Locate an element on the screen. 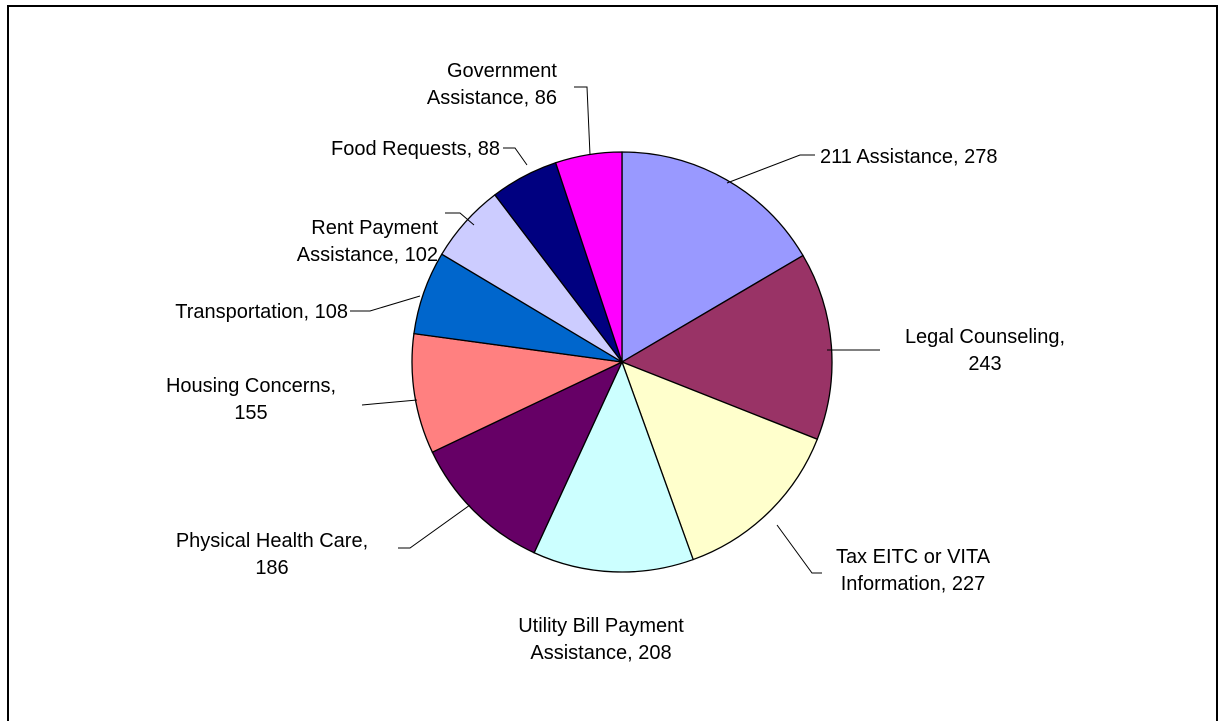 This screenshot has width=1225, height=721. data-label: Rent Payment Assistance, 102 is located at coordinates (368, 241).